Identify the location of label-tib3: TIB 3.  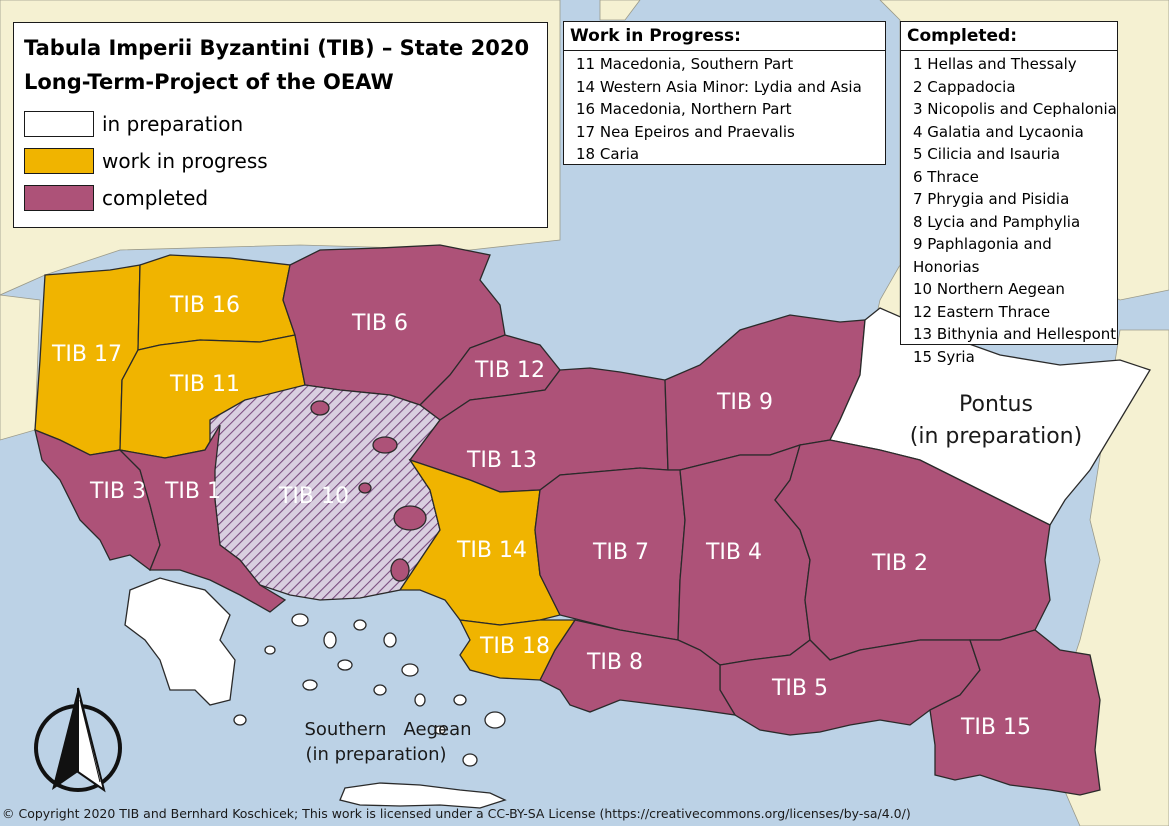
(117, 491).